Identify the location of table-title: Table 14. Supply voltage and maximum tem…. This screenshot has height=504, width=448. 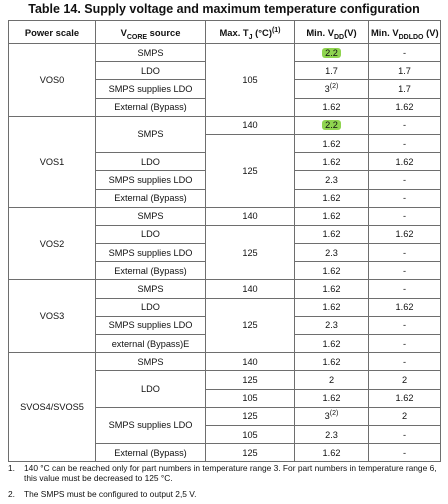
(224, 9).